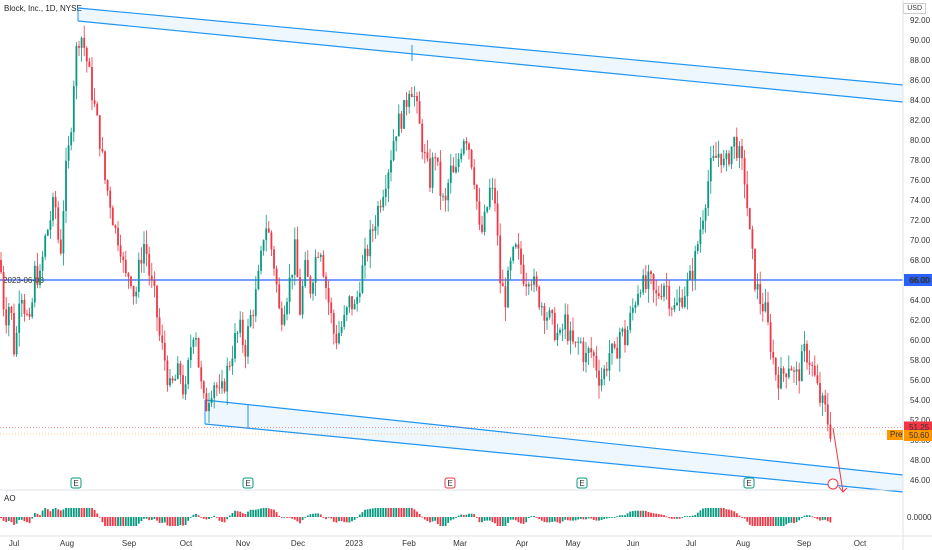 Image resolution: width=932 pixels, height=550 pixels. Describe the element at coordinates (804, 543) in the screenshot. I see `time-tick-label: Sep` at that location.